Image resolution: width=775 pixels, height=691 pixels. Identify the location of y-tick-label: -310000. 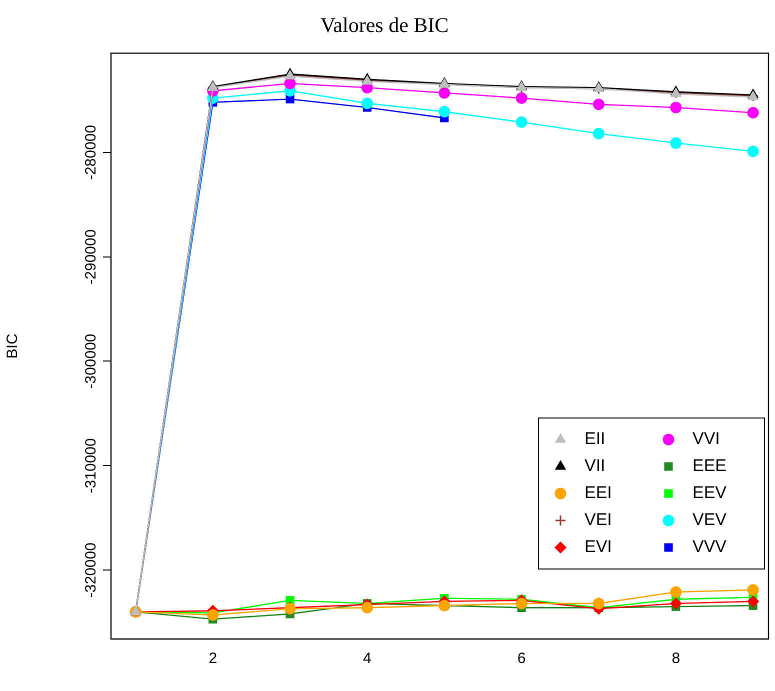
(91, 466).